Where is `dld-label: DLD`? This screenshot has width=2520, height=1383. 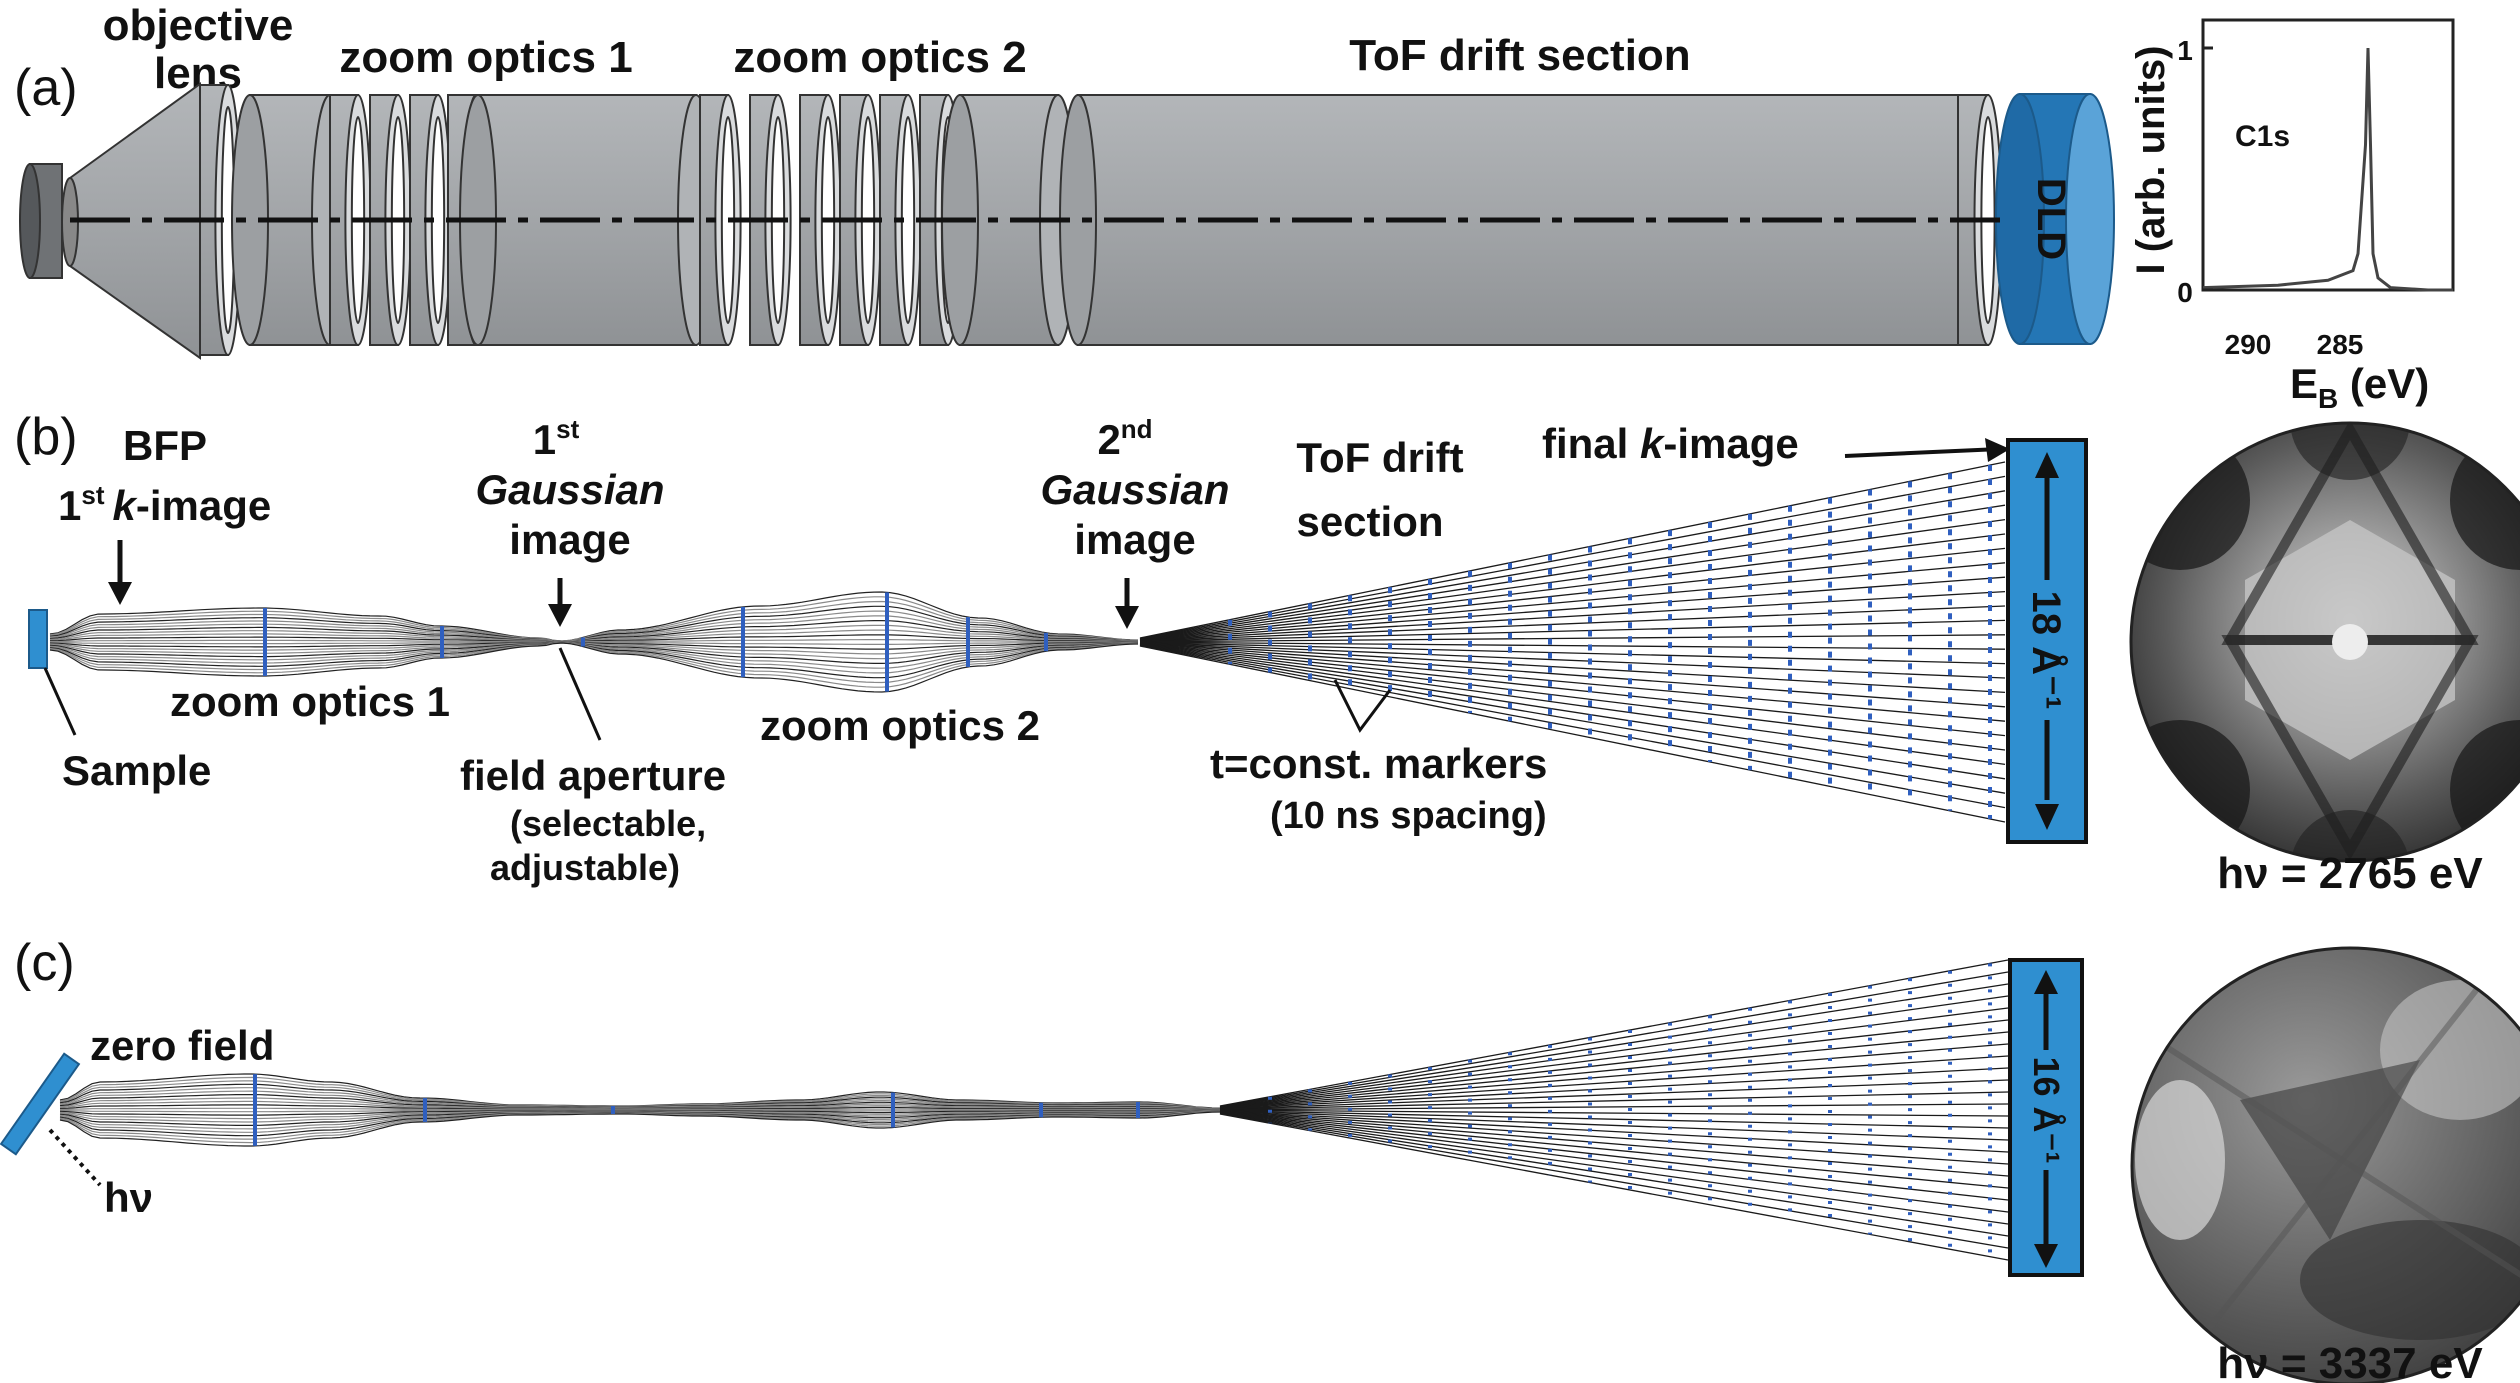 dld-label: DLD is located at coordinates (2051, 219).